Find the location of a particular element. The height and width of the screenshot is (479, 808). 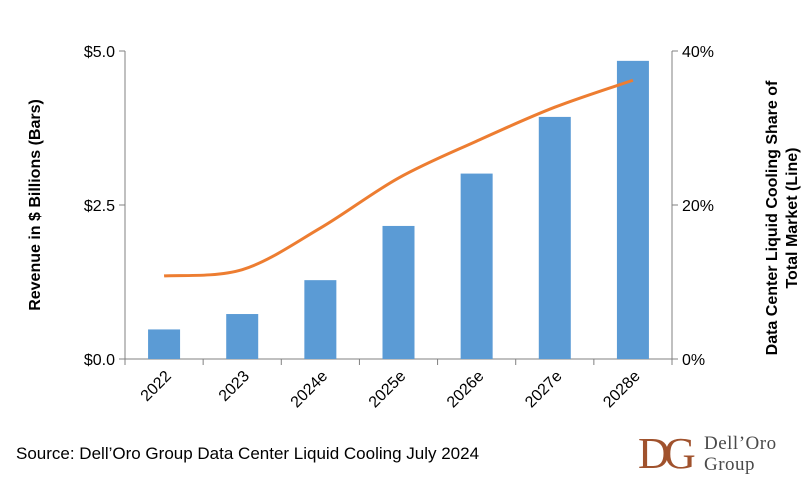

bar-2025e is located at coordinates (398, 292).